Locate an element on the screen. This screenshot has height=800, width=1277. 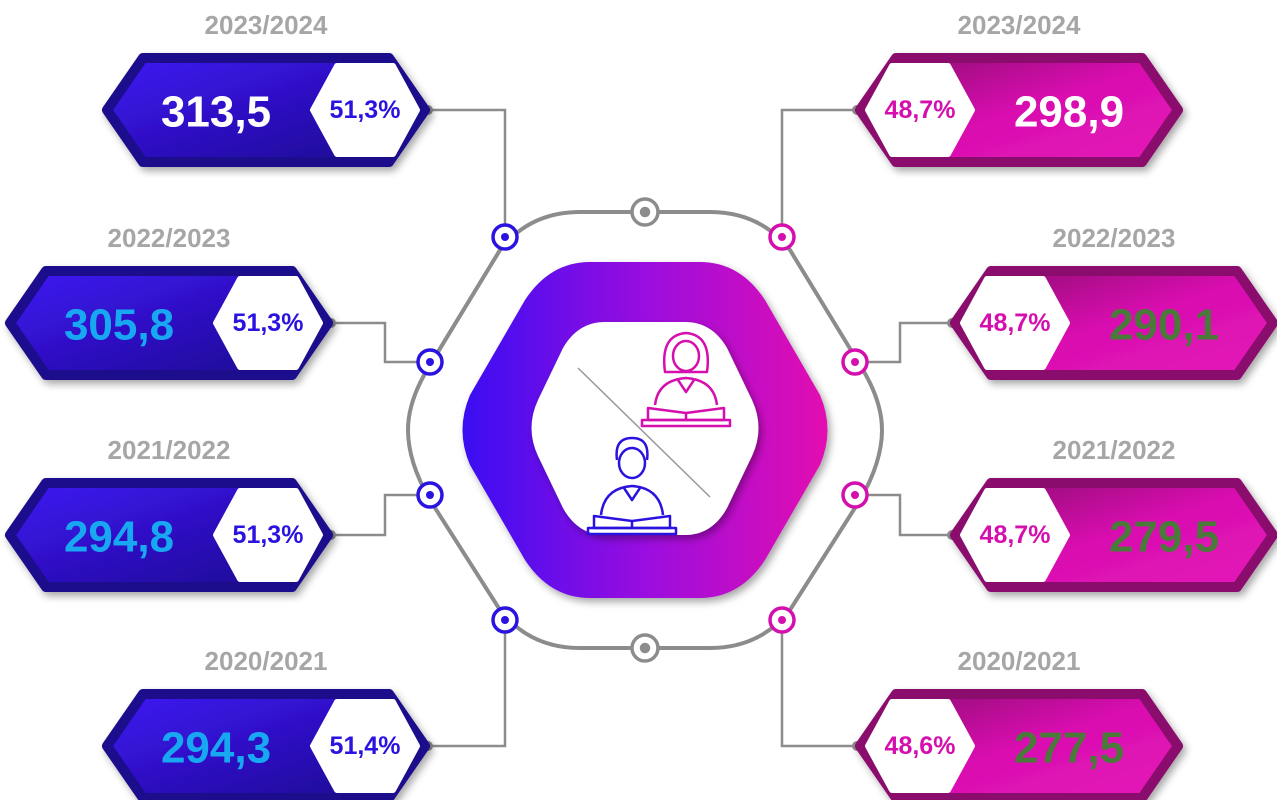
item: 51,3% 313,5 2023/2024 is located at coordinates (310, 130).